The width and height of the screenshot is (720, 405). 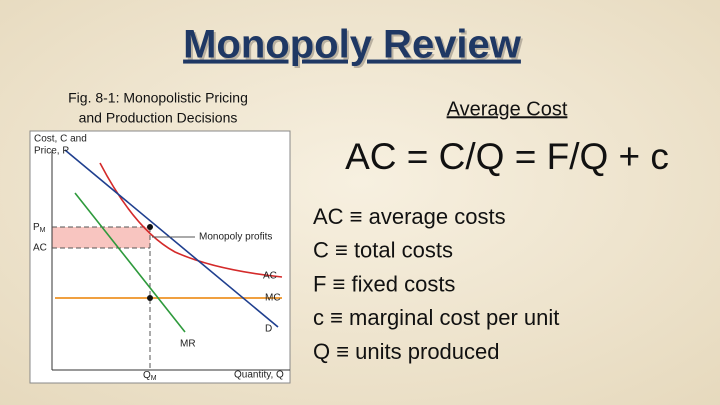 I want to click on title-shadow: Monopoly Review, so click(x=354, y=47).